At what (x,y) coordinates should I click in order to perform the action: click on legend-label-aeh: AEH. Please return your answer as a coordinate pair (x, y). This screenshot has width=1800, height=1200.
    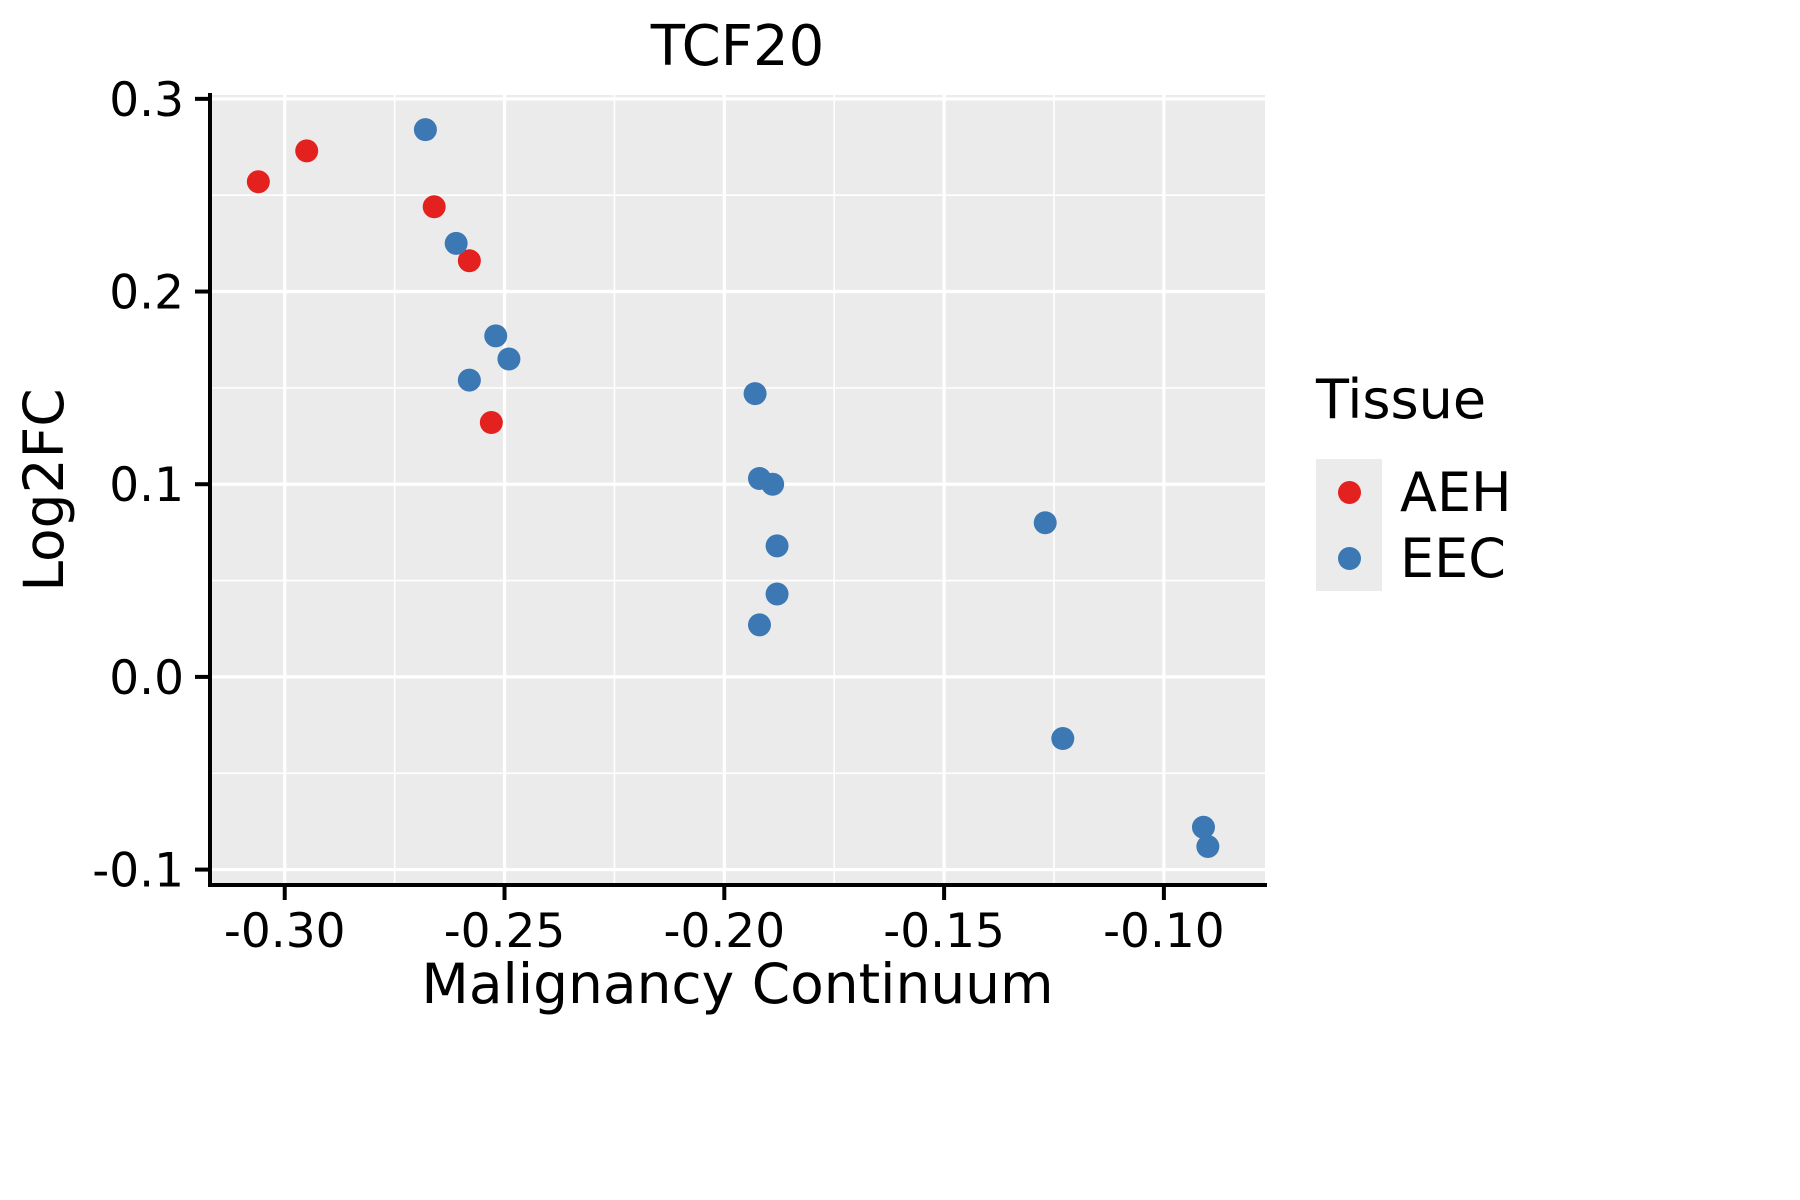
    Looking at the image, I should click on (1456, 492).